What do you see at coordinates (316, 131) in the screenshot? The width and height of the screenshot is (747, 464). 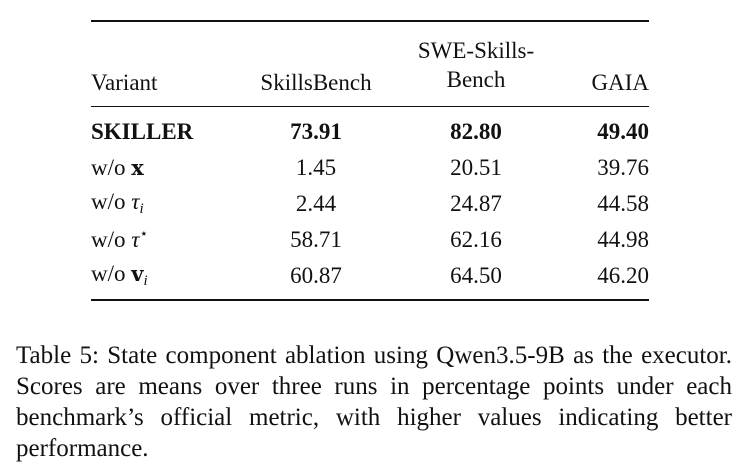 I see `cell-skillsbench: 73.91` at bounding box center [316, 131].